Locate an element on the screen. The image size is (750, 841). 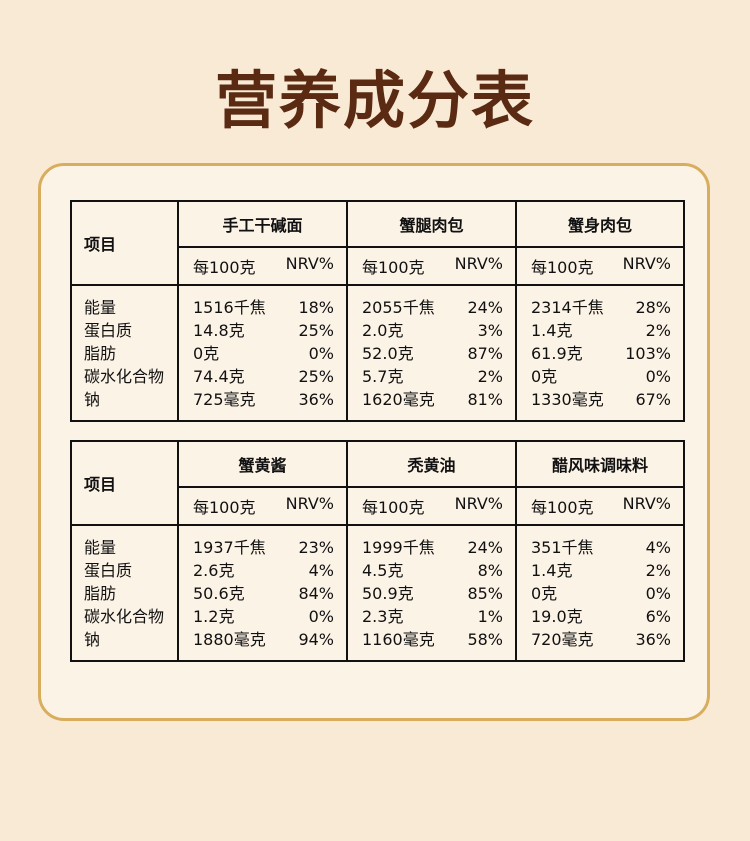
value-row: 1160毫克 58% is located at coordinates (431, 639).